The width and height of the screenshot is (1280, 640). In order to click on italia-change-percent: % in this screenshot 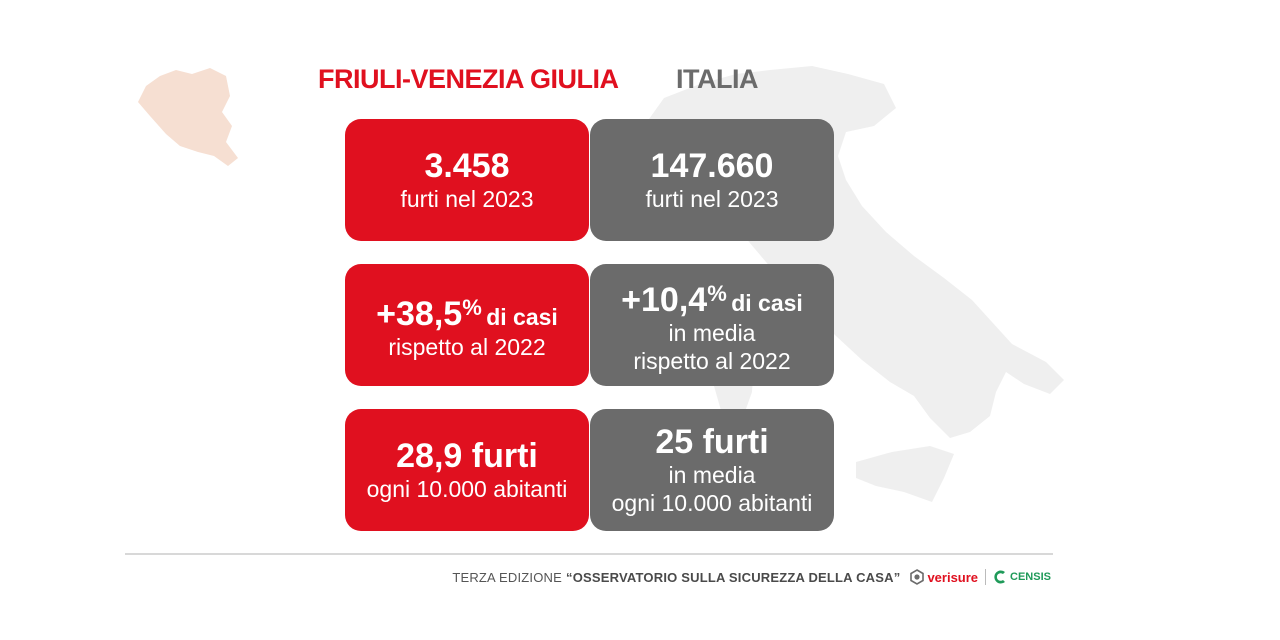, I will do `click(717, 293)`.